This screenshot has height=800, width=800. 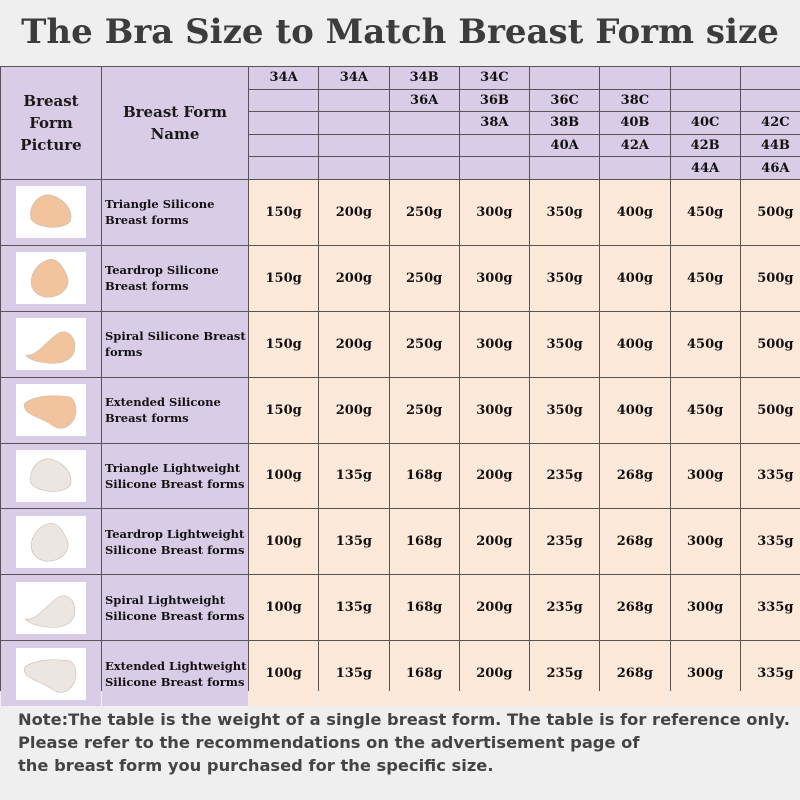 I want to click on size-header-cell: 44B, so click(x=770, y=145).